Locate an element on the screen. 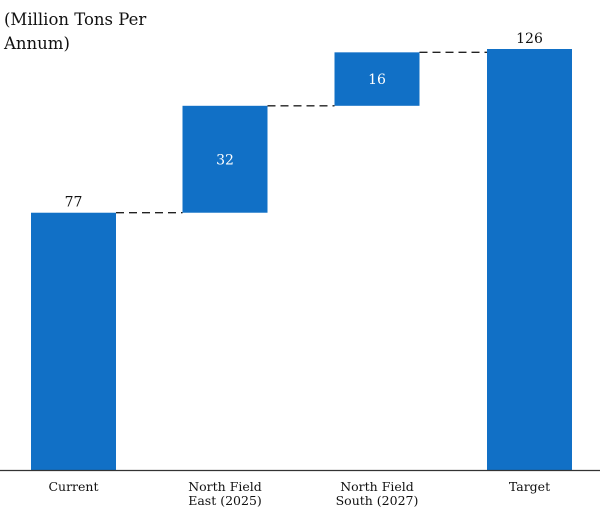 The width and height of the screenshot is (600, 508). tick-label-north-field-south-2027: North Field South (2027) is located at coordinates (377, 493).